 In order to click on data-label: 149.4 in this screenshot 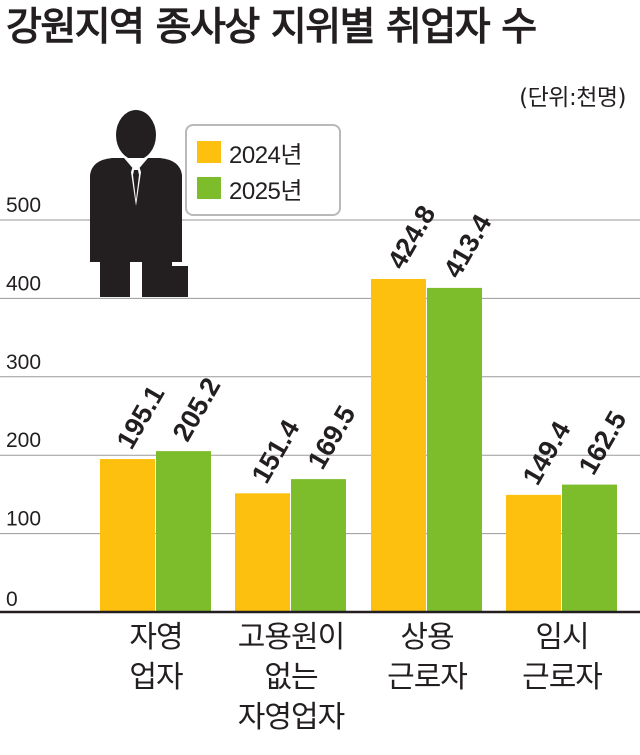, I will do `click(547, 453)`.